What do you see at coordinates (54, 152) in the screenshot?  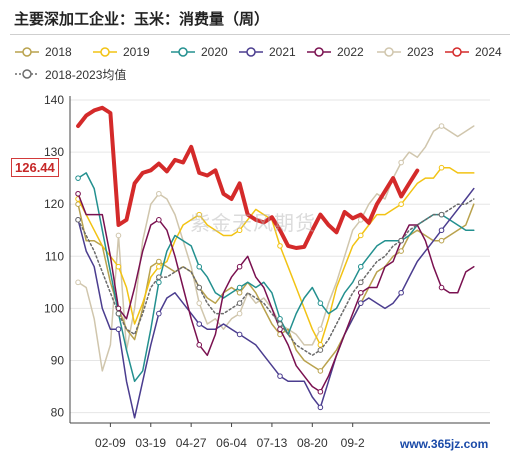 I see `y-tick-label: 130` at bounding box center [54, 152].